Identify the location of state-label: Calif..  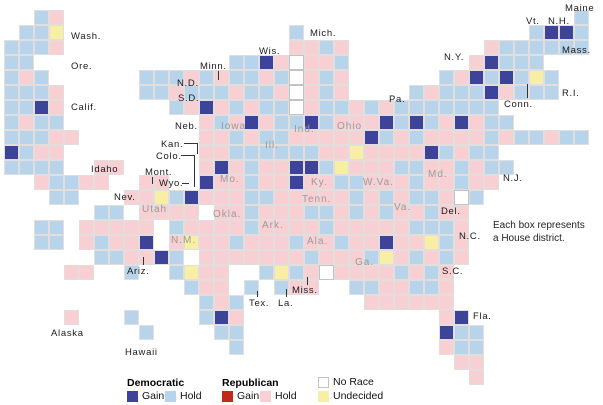
(84, 107).